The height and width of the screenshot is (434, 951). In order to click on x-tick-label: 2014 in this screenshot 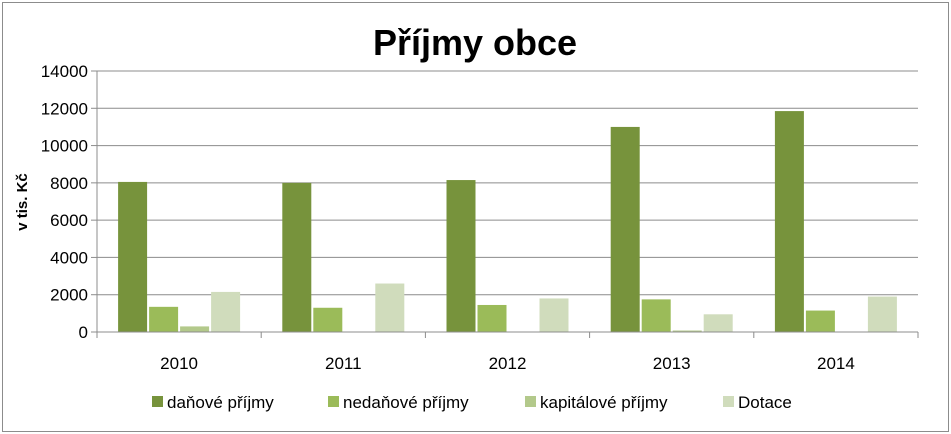, I will do `click(836, 363)`.